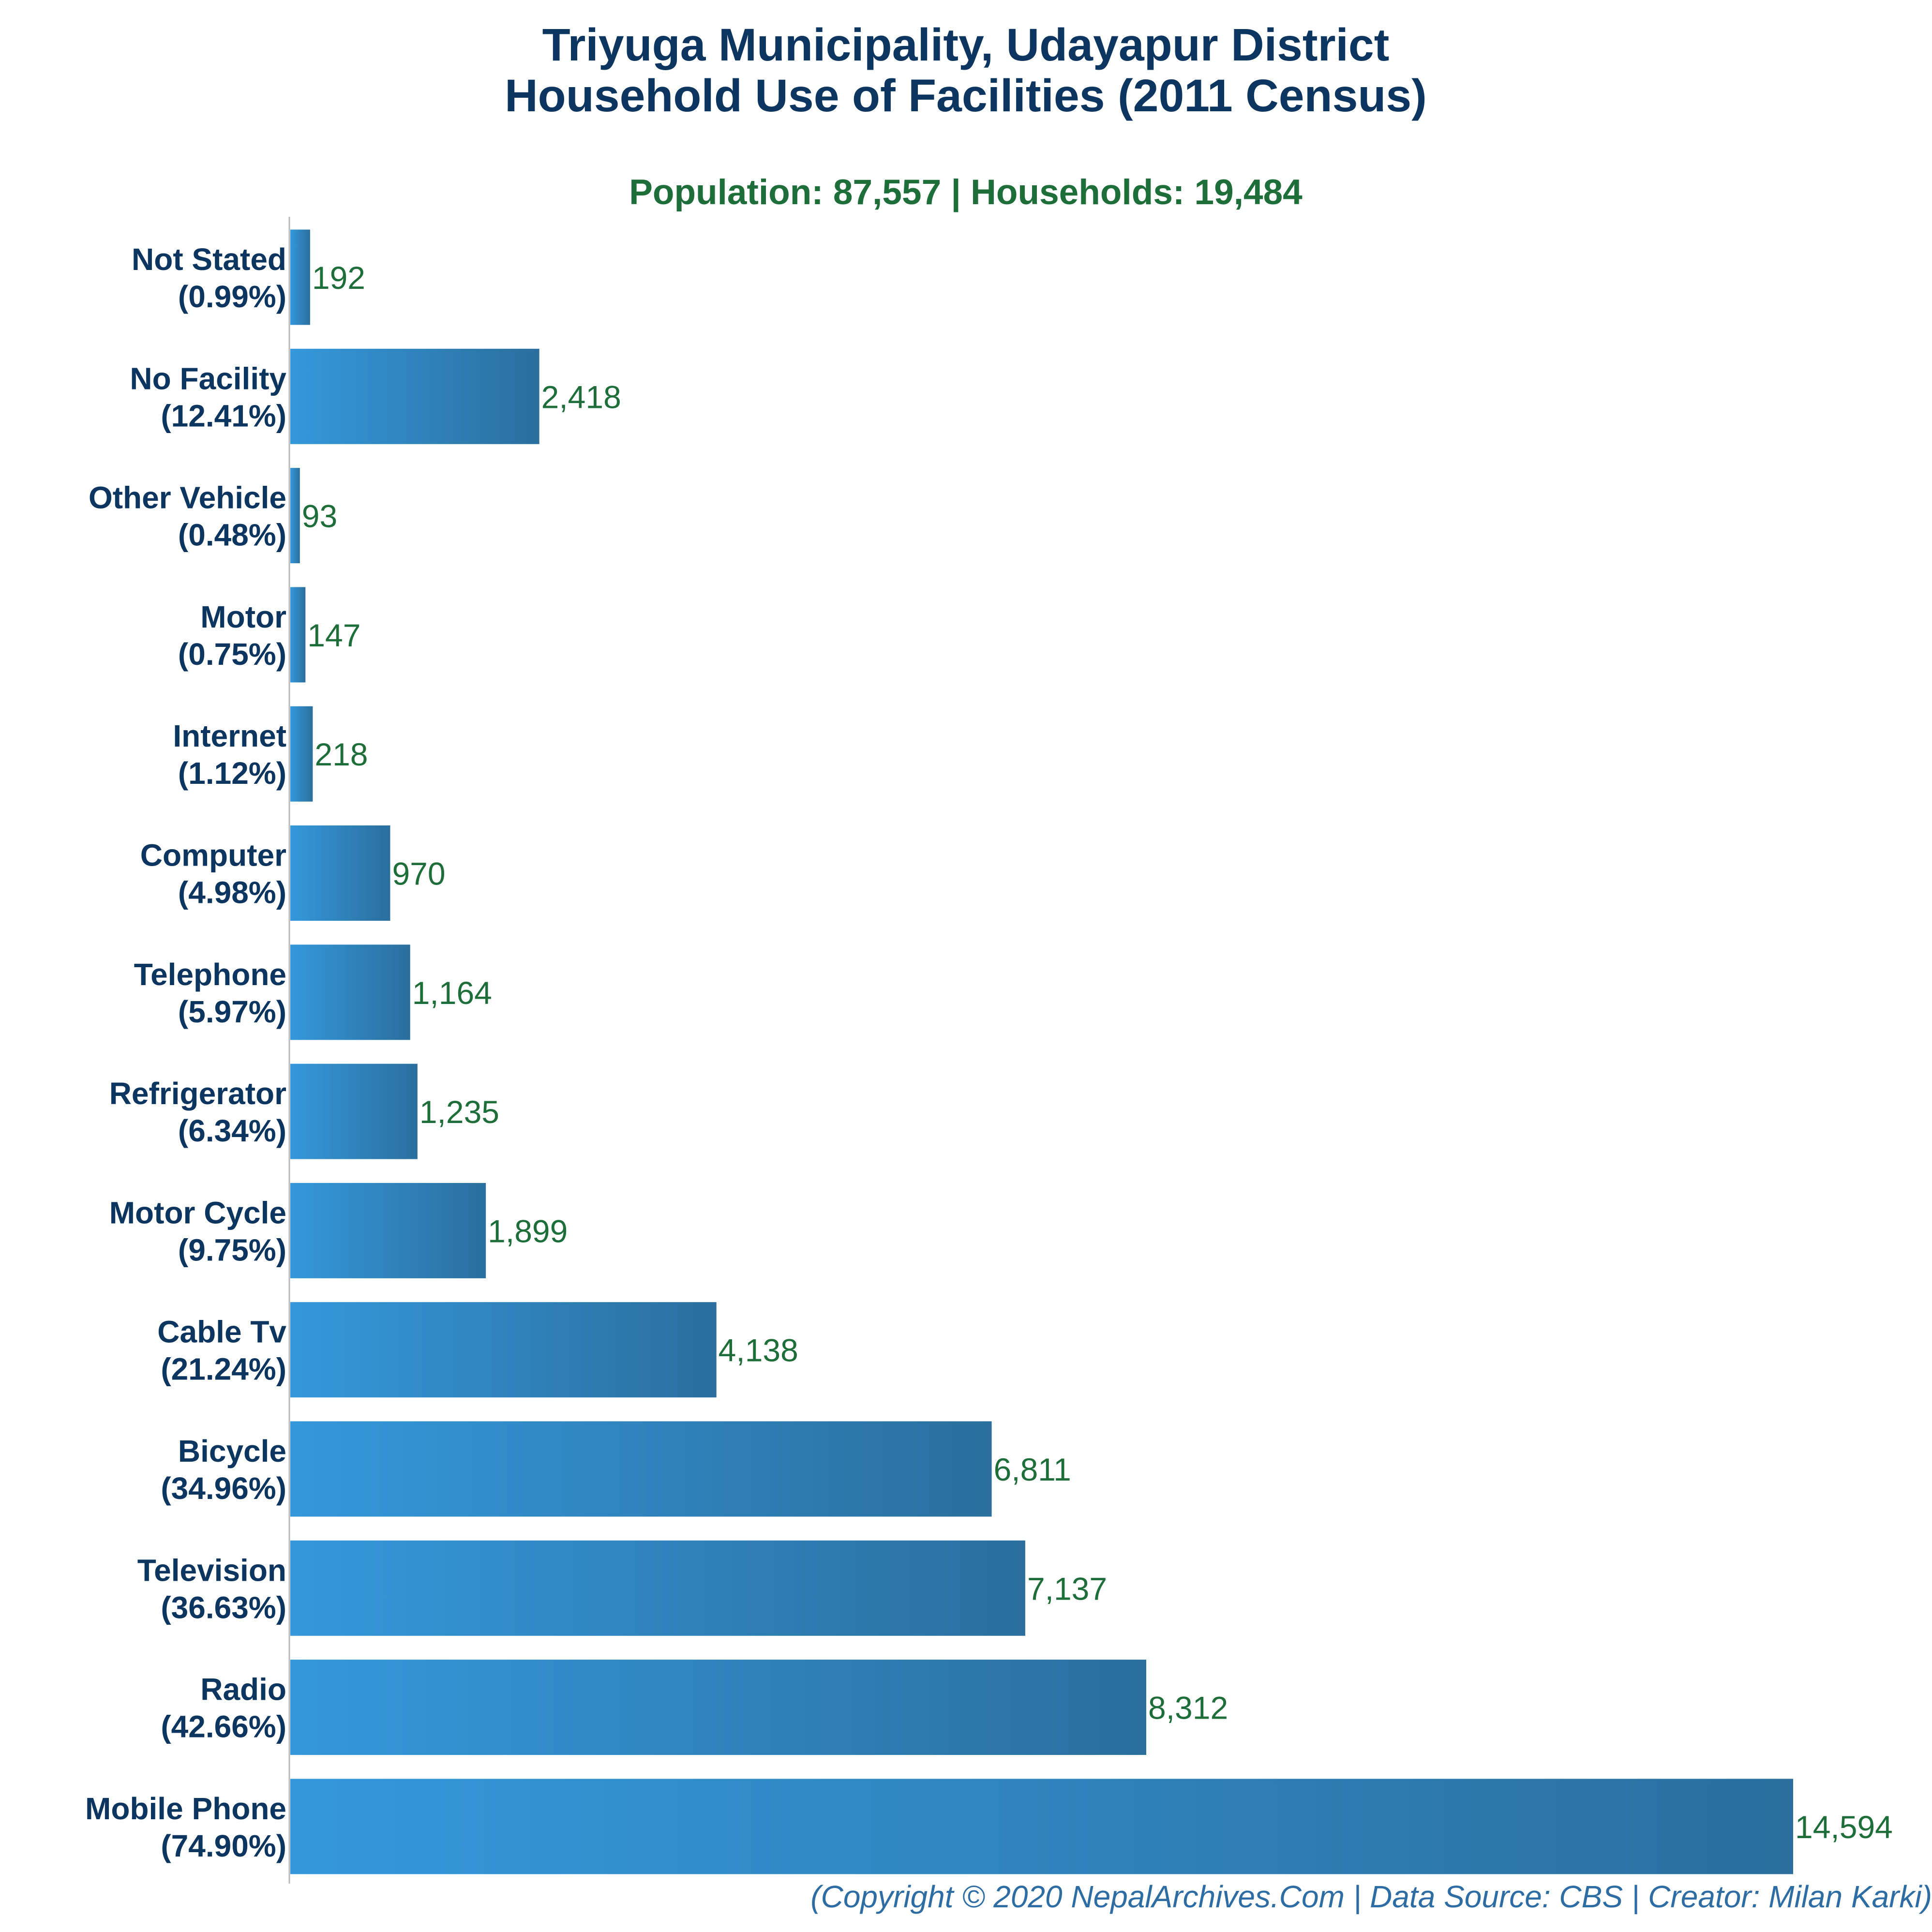 The width and height of the screenshot is (1932, 1932). What do you see at coordinates (414, 396) in the screenshot?
I see `bar-no-facility` at bounding box center [414, 396].